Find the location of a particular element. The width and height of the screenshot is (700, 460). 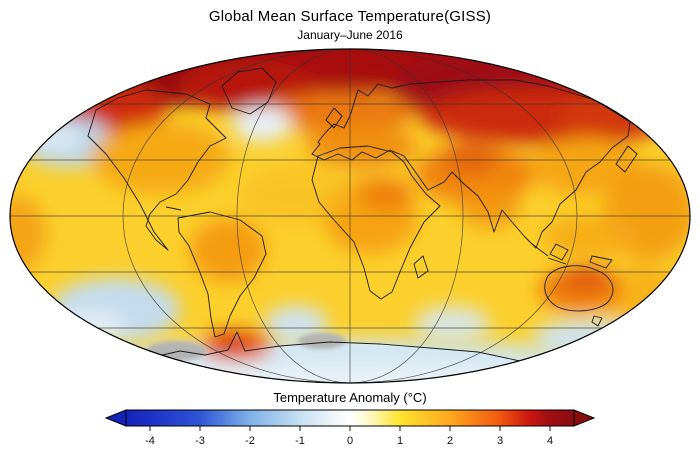

colorbar-tick-label: -1 is located at coordinates (300, 441).